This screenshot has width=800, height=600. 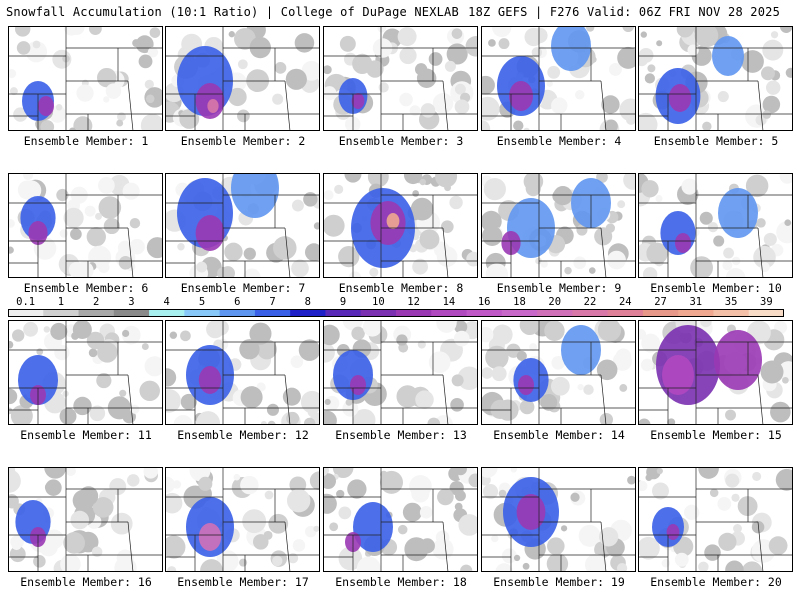 What do you see at coordinates (484, 302) in the screenshot?
I see `colorbar-tick-label: 16` at bounding box center [484, 302].